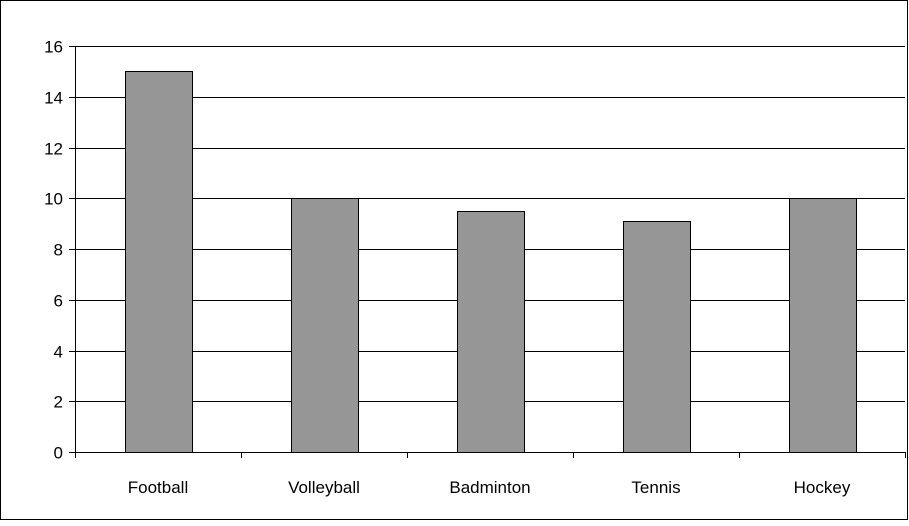  Describe the element at coordinates (325, 325) in the screenshot. I see `bar-volleyball` at that location.